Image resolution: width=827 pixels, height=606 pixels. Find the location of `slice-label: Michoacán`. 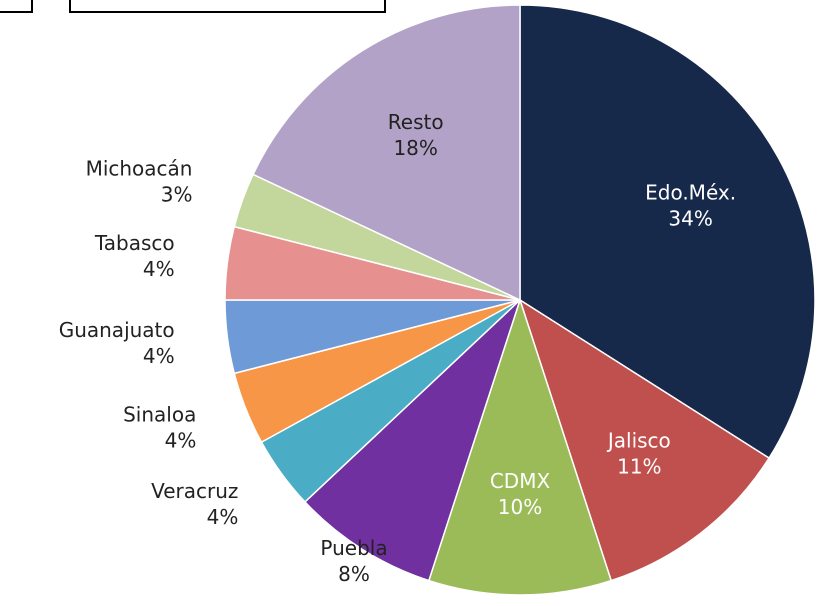

slice-label: Michoacán is located at coordinates (139, 169).